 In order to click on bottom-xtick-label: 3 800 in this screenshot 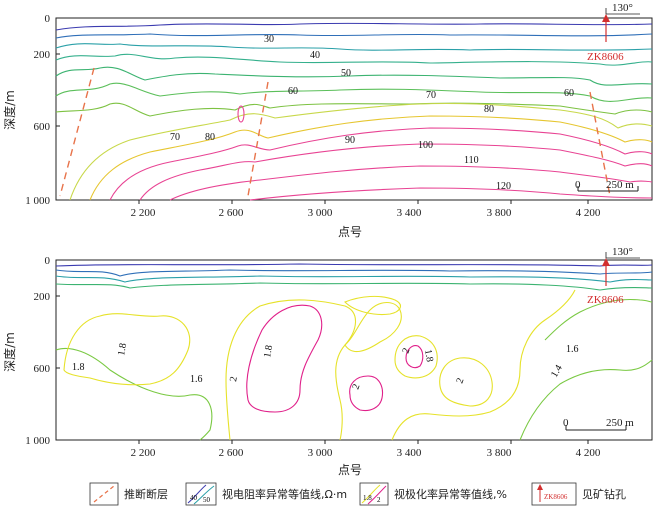, I will do `click(499, 453)`.